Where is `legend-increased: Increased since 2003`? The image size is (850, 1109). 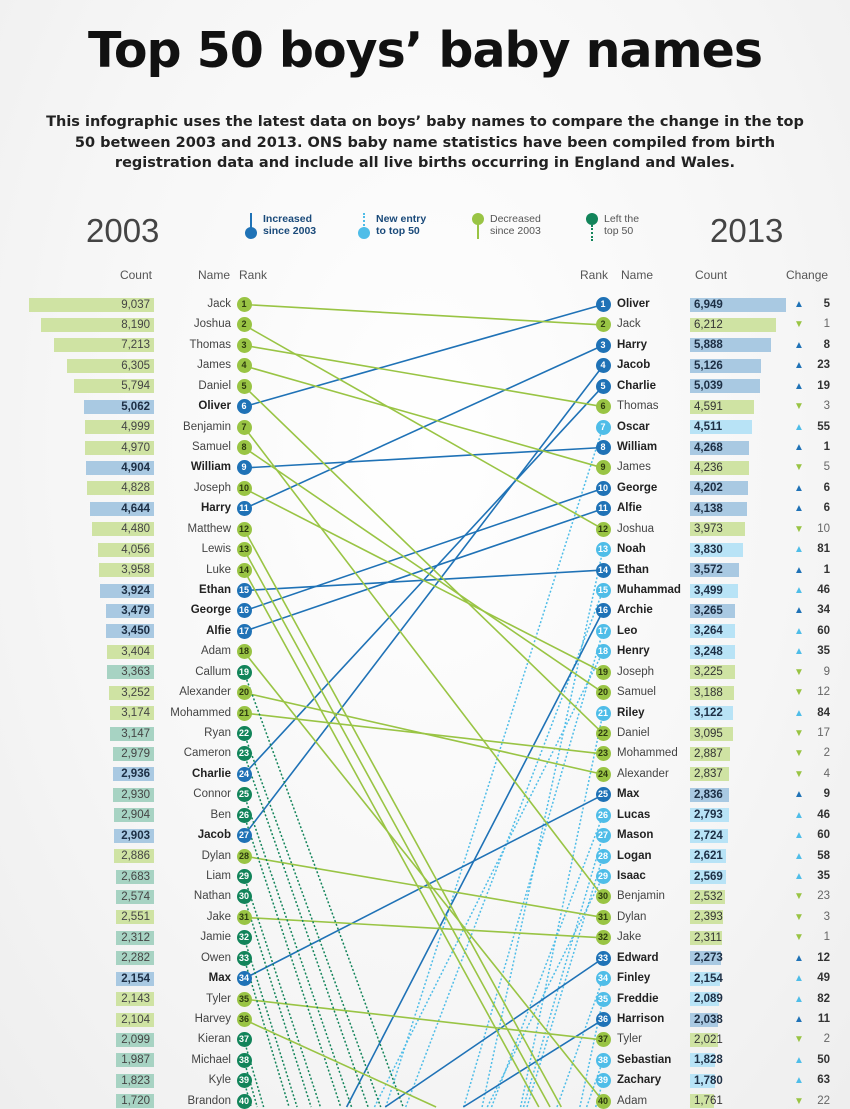
legend-increased: Increased since 2003 is located at coordinates (289, 227).